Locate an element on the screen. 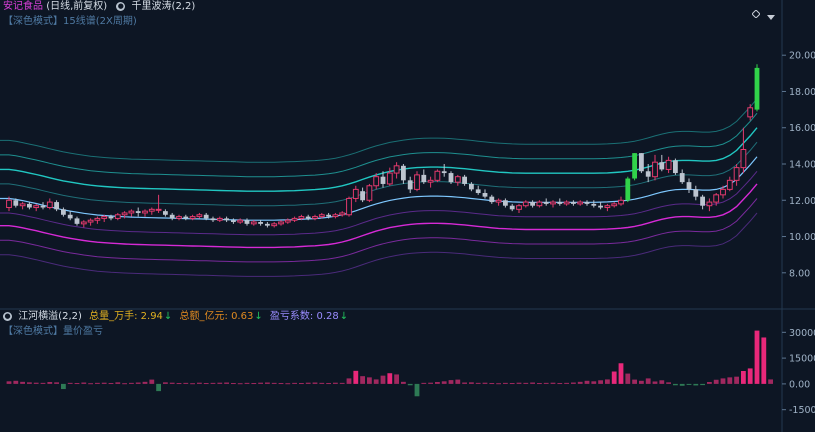  indicator-name: 千里波涛(2,2) is located at coordinates (163, 6).